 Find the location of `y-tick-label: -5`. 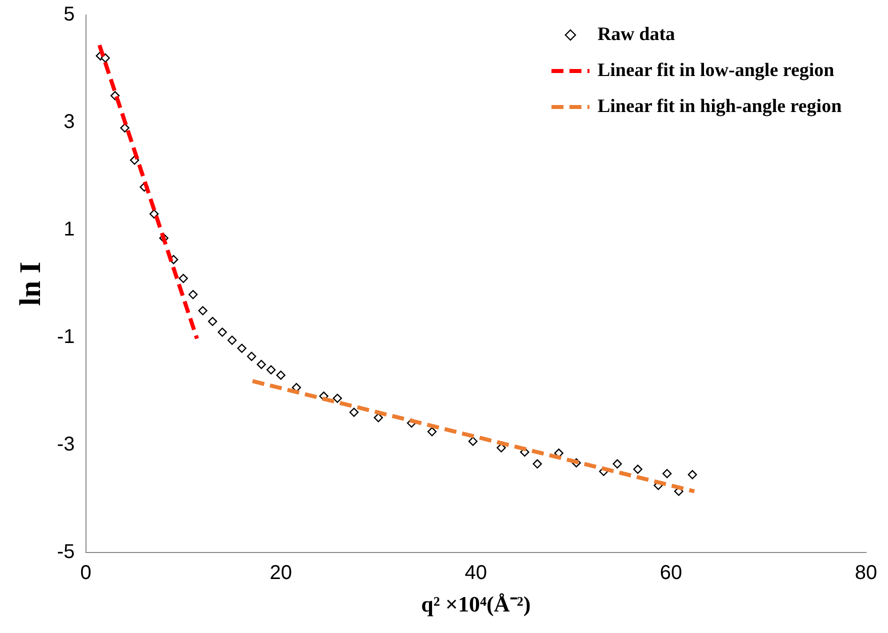

y-tick-label: -5 is located at coordinates (65, 552).